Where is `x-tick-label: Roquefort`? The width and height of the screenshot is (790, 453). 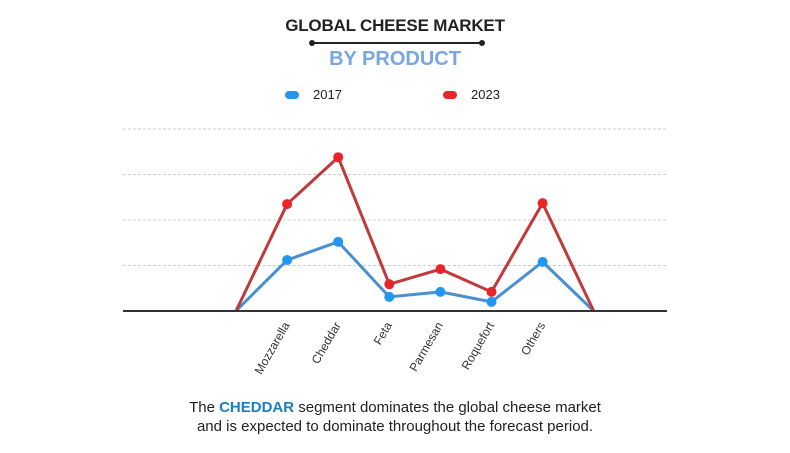
x-tick-label: Roquefort is located at coordinates (478, 345).